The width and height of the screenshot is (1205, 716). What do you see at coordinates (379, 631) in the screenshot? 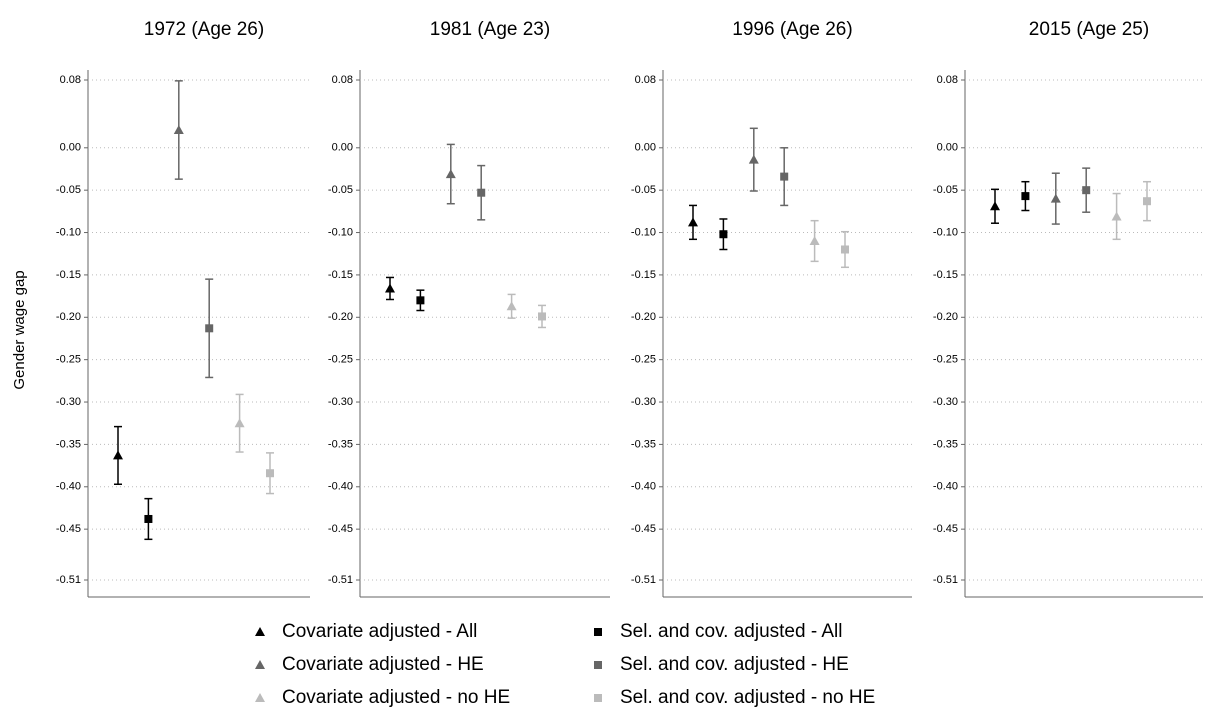
I see `legend-label: Covariate adjusted - All` at bounding box center [379, 631].